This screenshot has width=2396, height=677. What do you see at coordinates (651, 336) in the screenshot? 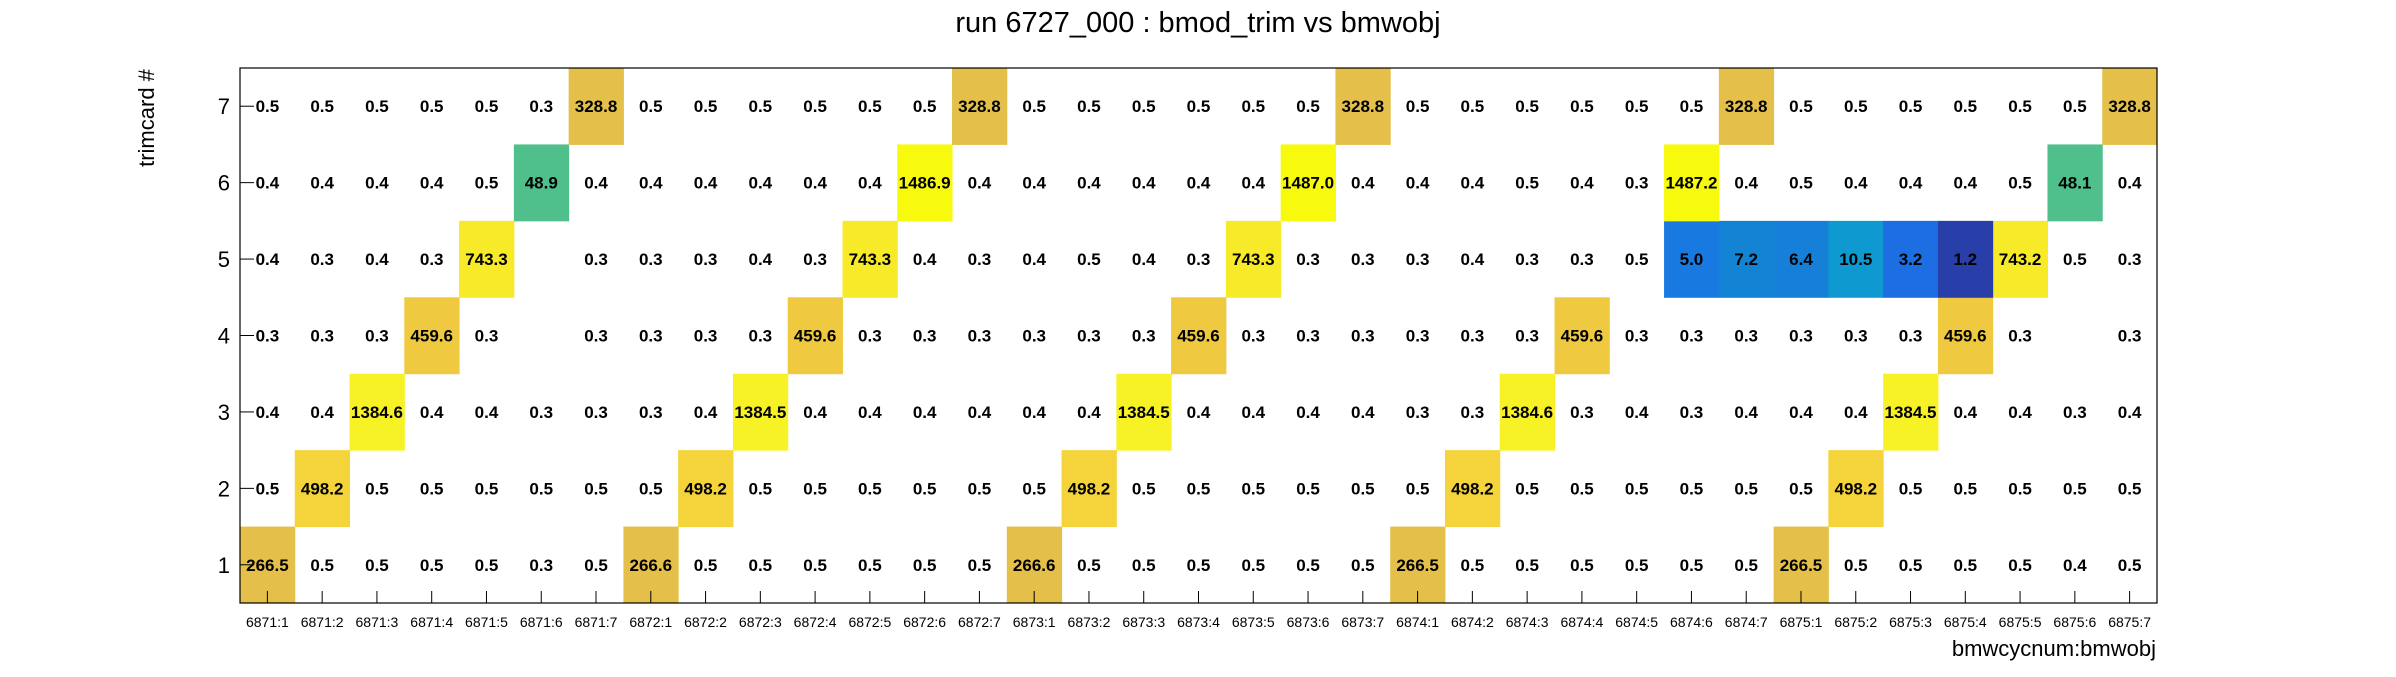
I see `cell-label-r4-c8: 0.3` at bounding box center [651, 336].